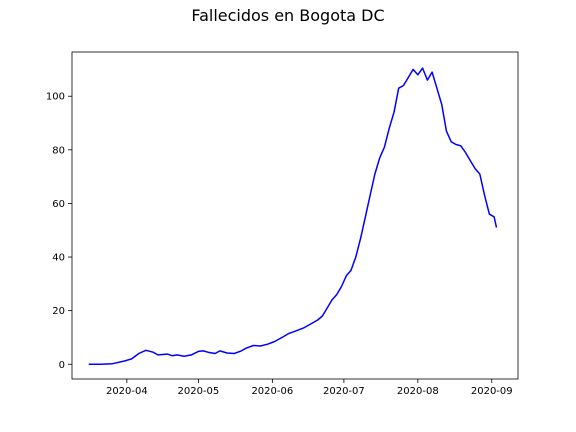 The width and height of the screenshot is (576, 432). What do you see at coordinates (199, 391) in the screenshot?
I see `x-tick-label: 2020-05` at bounding box center [199, 391].